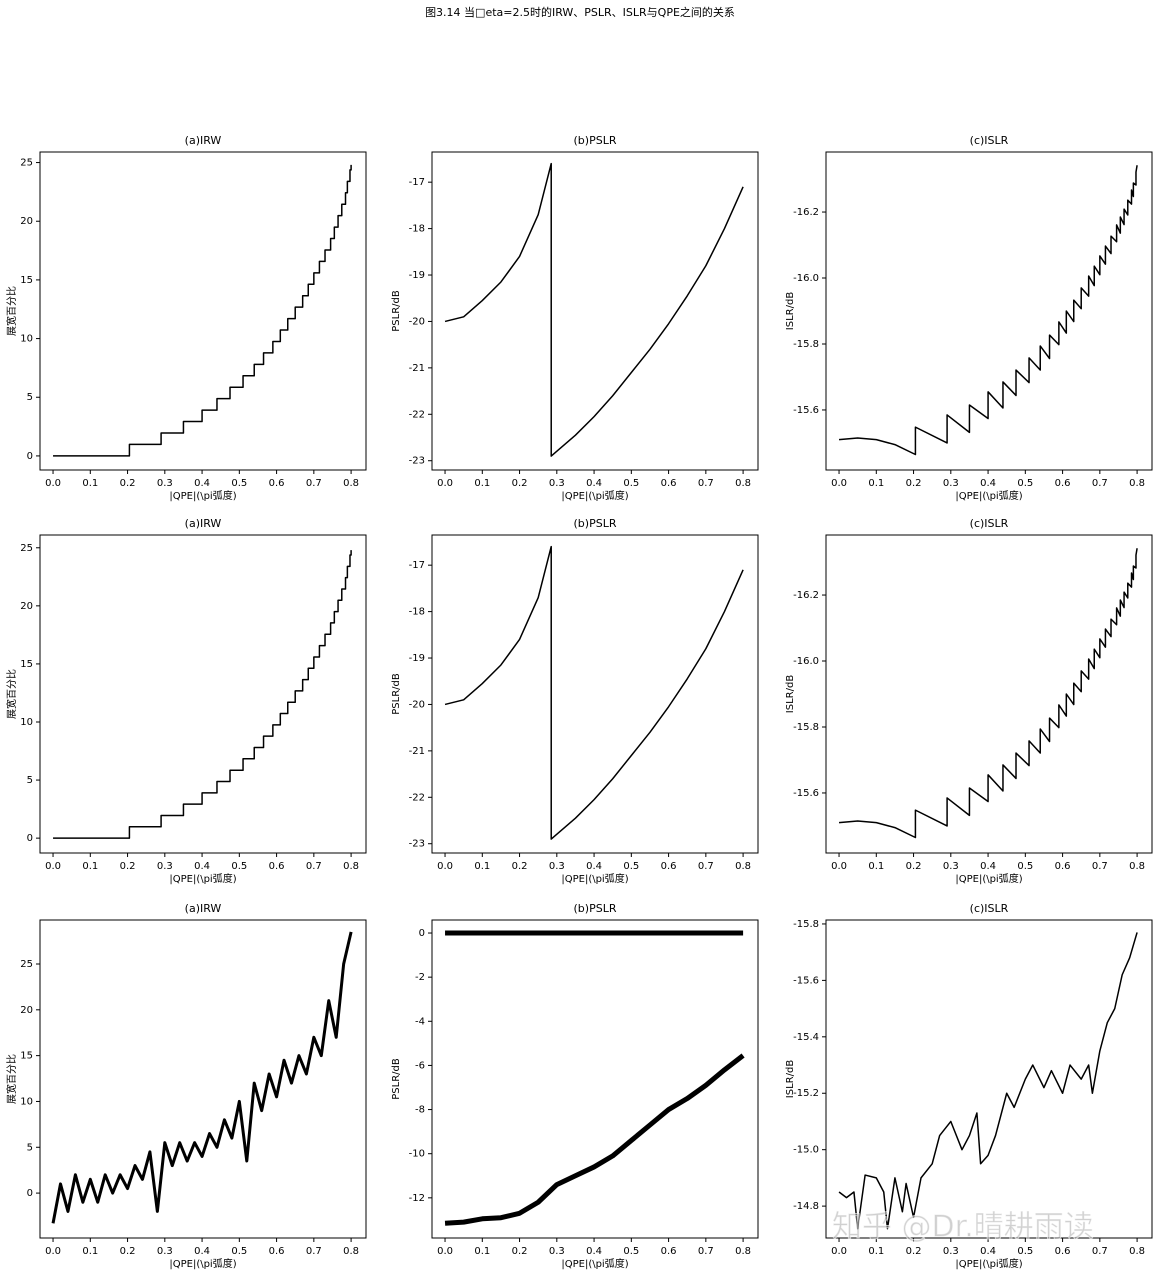 This screenshot has height=1275, width=1160. I want to click on y-tick-label: -23, so click(417, 844).